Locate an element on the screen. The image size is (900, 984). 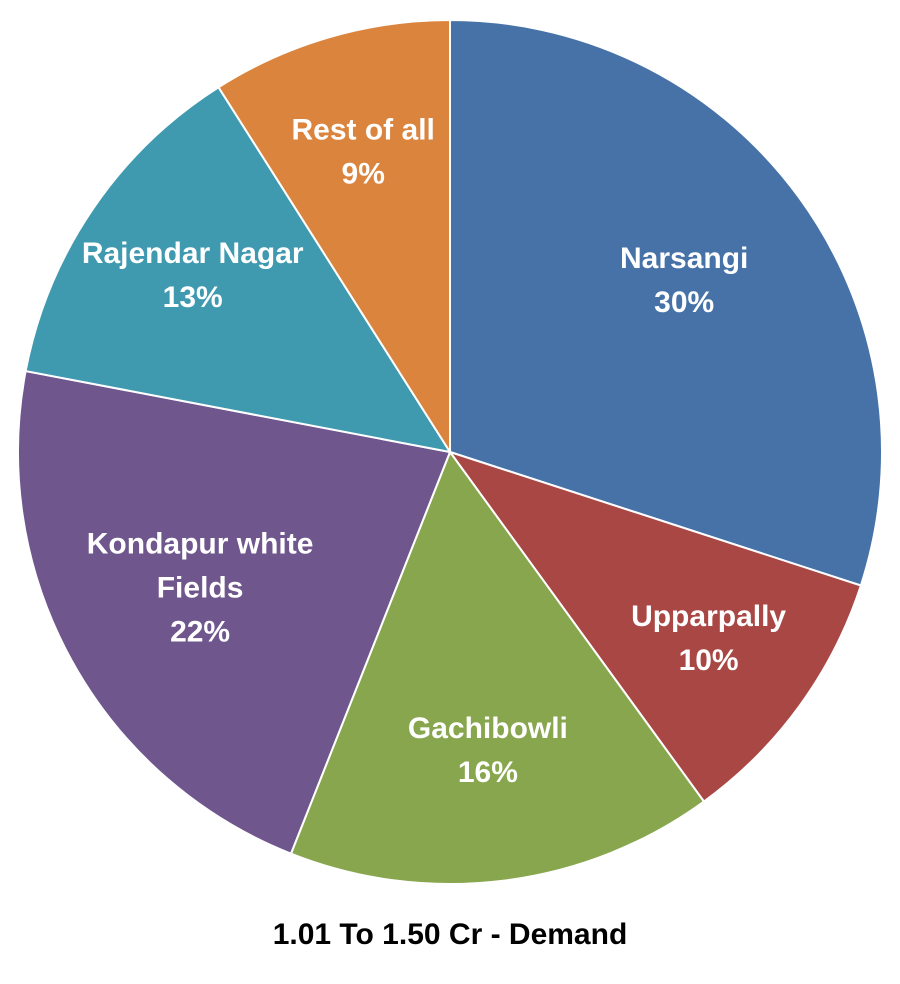
slice-percent: 16% is located at coordinates (488, 772).